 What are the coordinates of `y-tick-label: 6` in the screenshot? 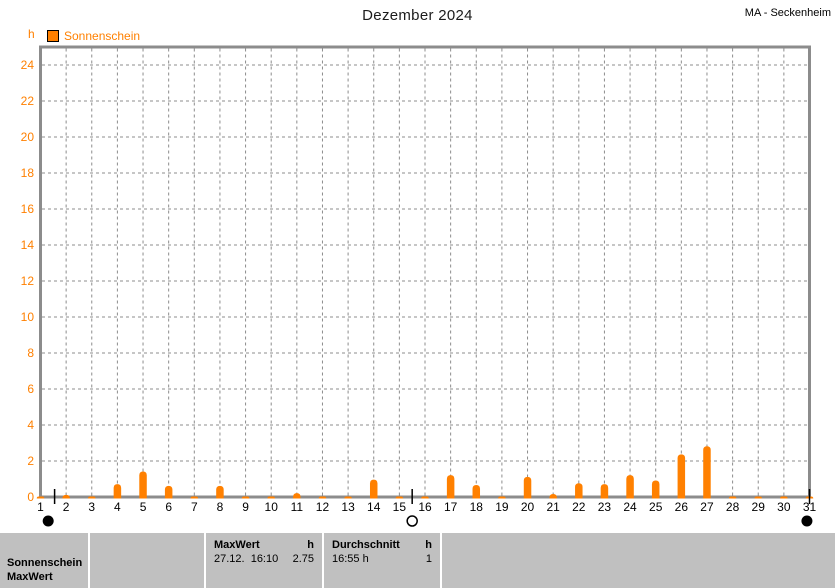 It's located at (30, 389).